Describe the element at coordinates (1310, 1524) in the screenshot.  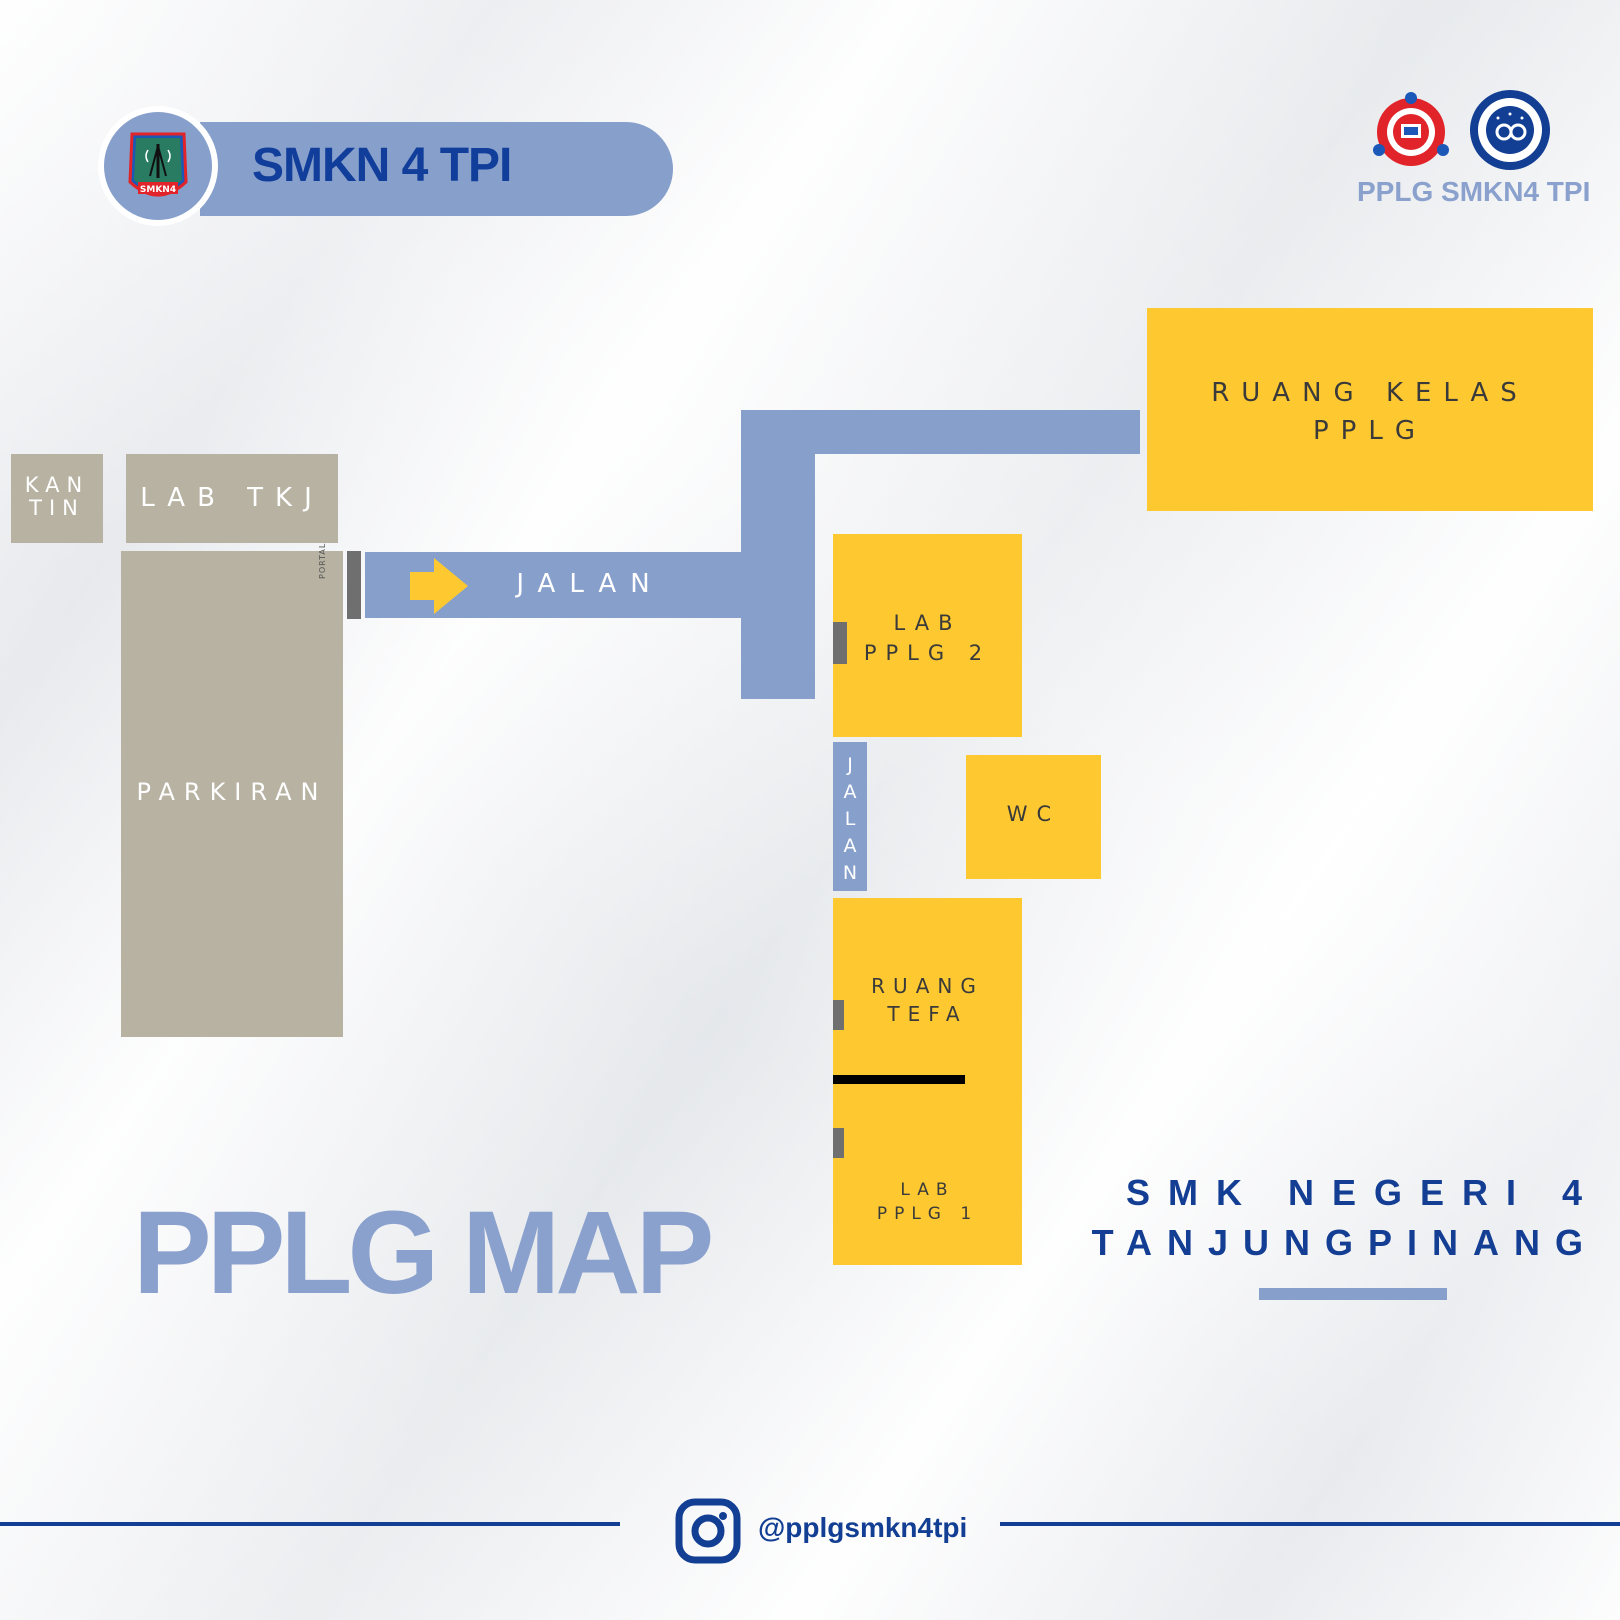
I see `footer-line-right` at that location.